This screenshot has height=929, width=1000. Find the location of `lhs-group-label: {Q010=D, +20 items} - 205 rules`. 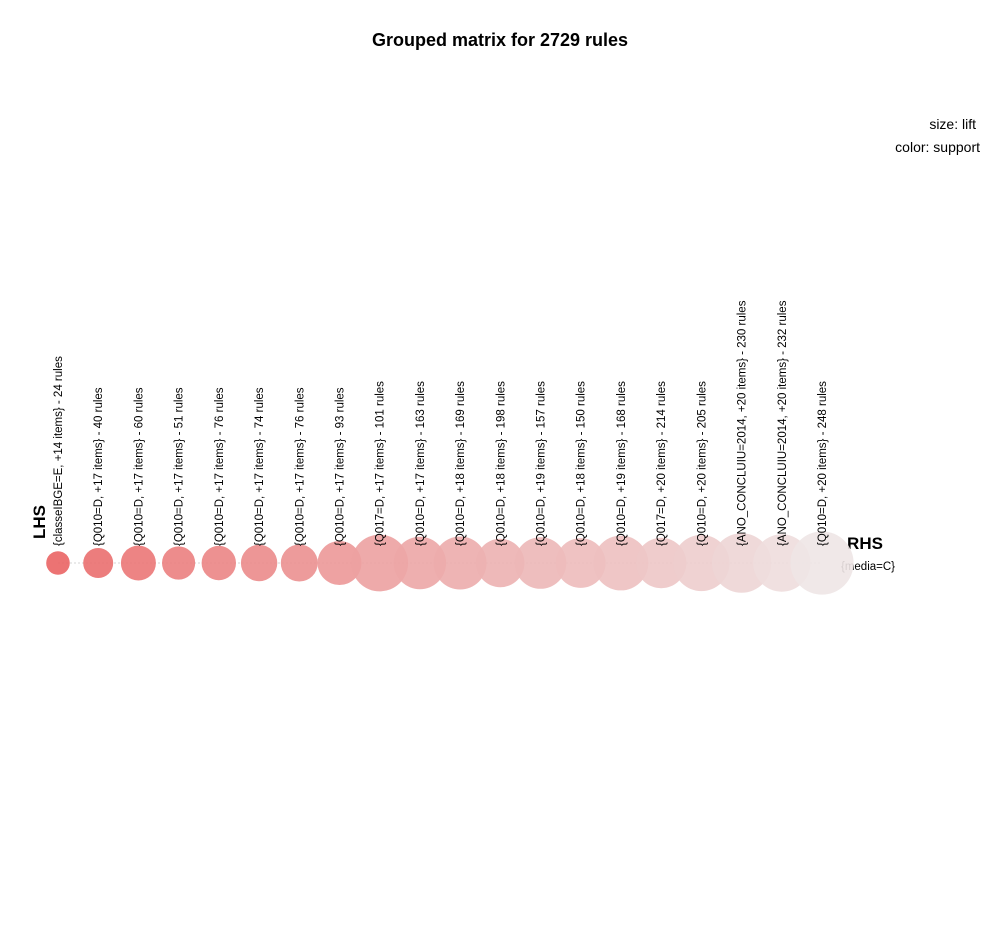

lhs-group-label: {Q010=D, +20 items} - 205 rules is located at coordinates (702, 463).